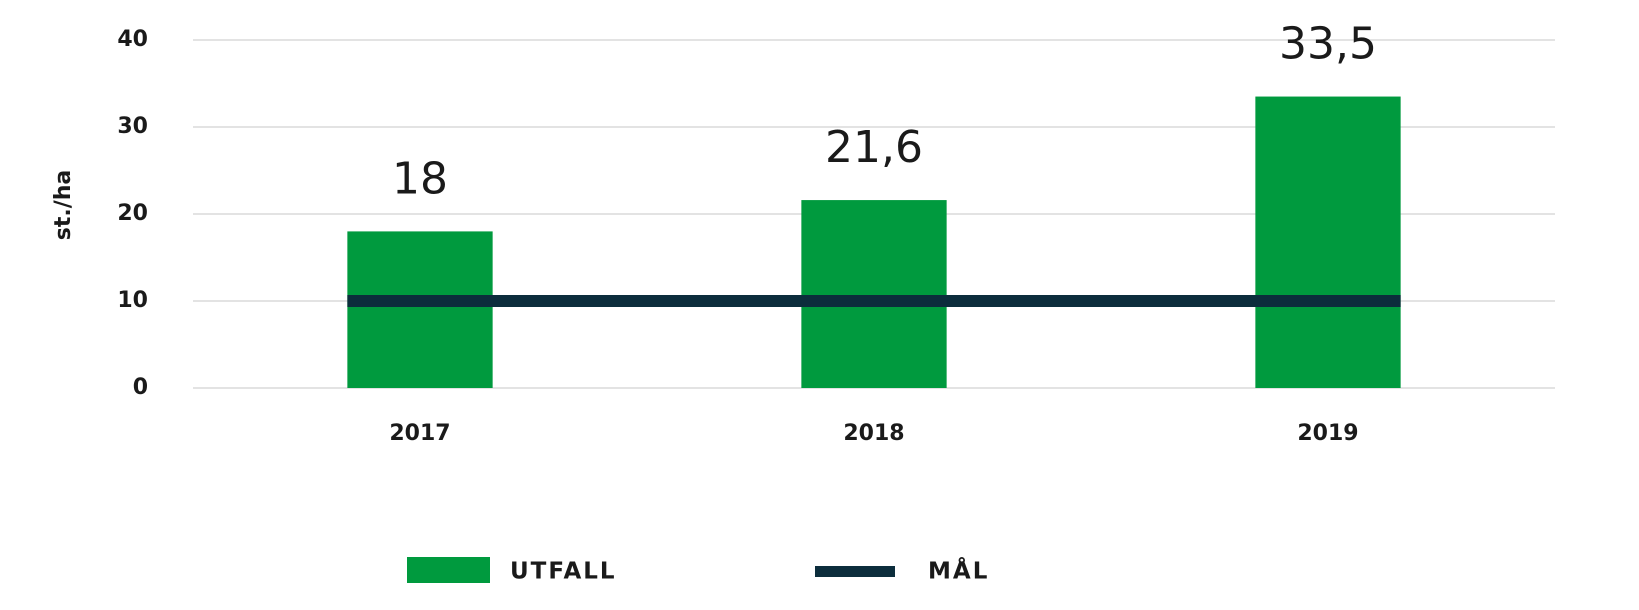  What do you see at coordinates (958, 571) in the screenshot?
I see `legend-label: MÅL` at bounding box center [958, 571].